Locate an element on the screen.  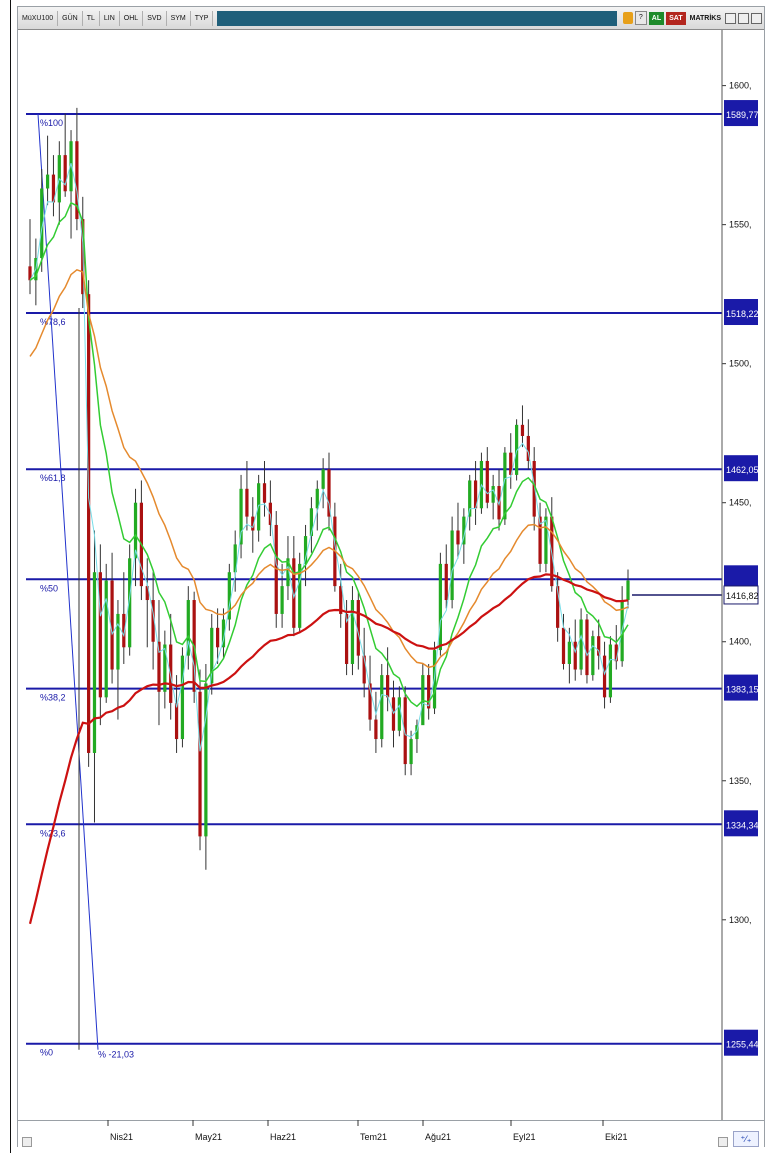
x-axis-panel is located at coordinates (391, 1134).